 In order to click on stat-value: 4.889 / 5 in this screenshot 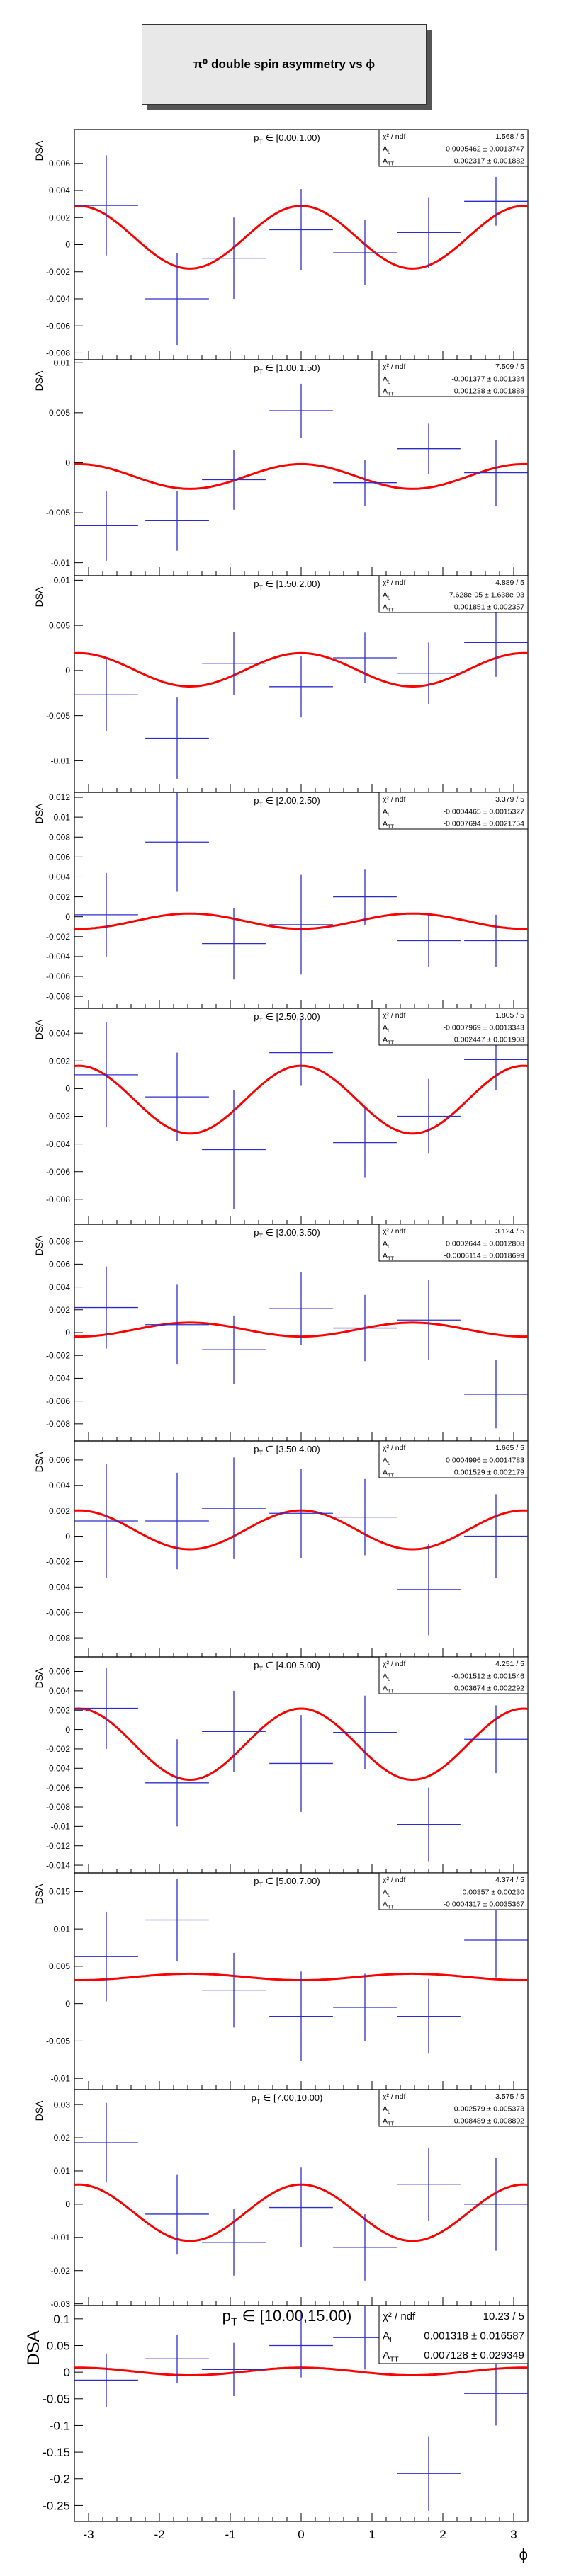, I will do `click(509, 583)`.